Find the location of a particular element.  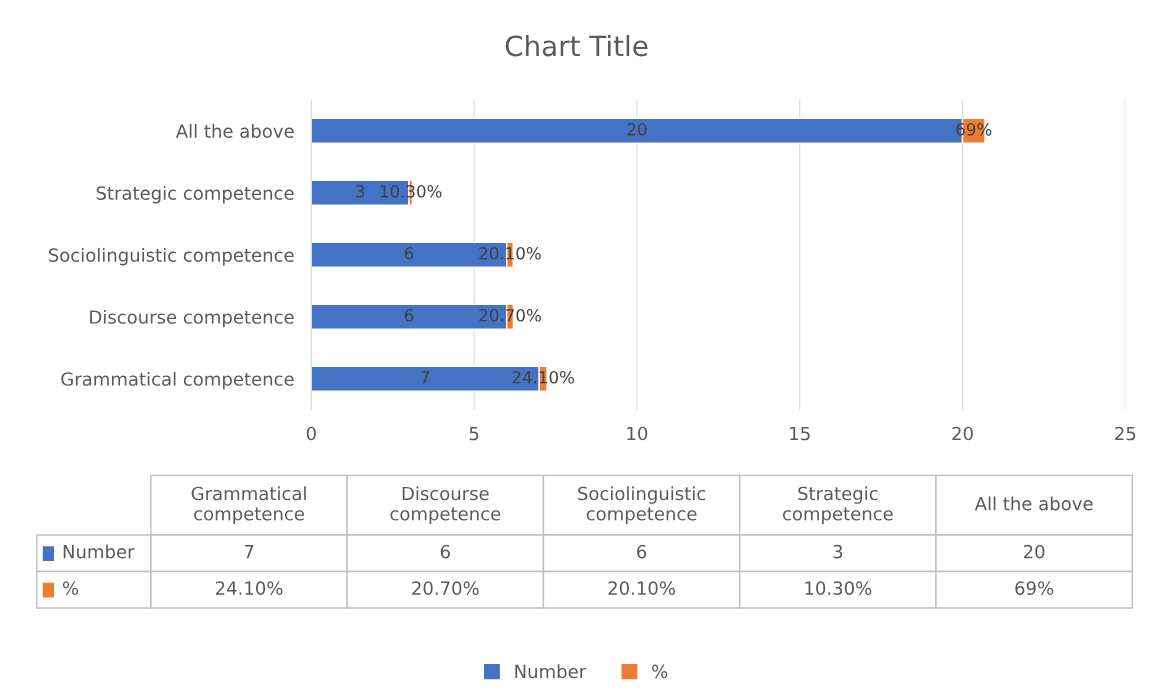

category-label: Discourse competence is located at coordinates (445, 505).